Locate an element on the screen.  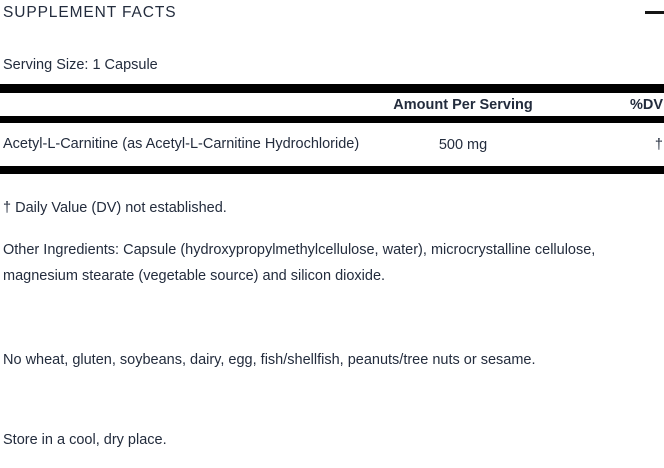
table-header-row: Amount Per Serving %DV is located at coordinates (332, 104).